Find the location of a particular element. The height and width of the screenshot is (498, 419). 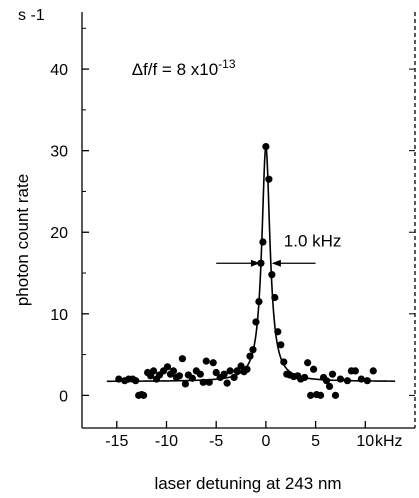

right-arrowhead is located at coordinates (276, 263).